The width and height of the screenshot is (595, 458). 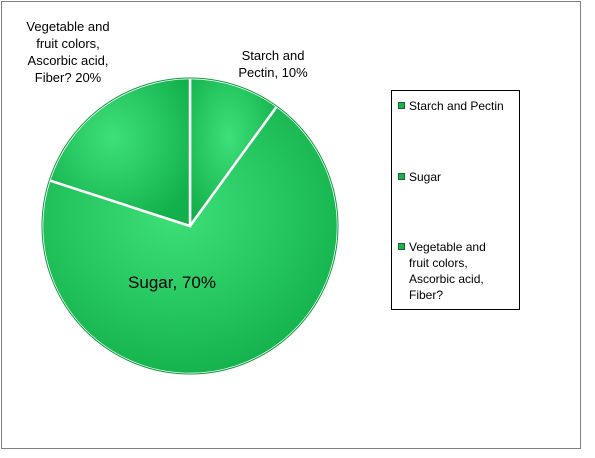 I want to click on legend-item-sugar: Sugar, so click(x=458, y=177).